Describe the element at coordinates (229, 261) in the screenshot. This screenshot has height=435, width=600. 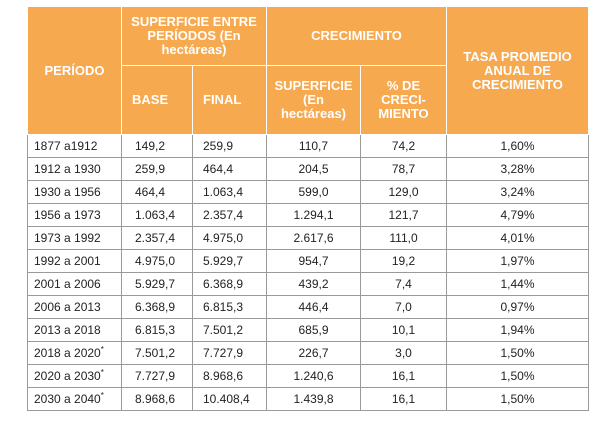
I see `cell-final: 5.929,7` at that location.